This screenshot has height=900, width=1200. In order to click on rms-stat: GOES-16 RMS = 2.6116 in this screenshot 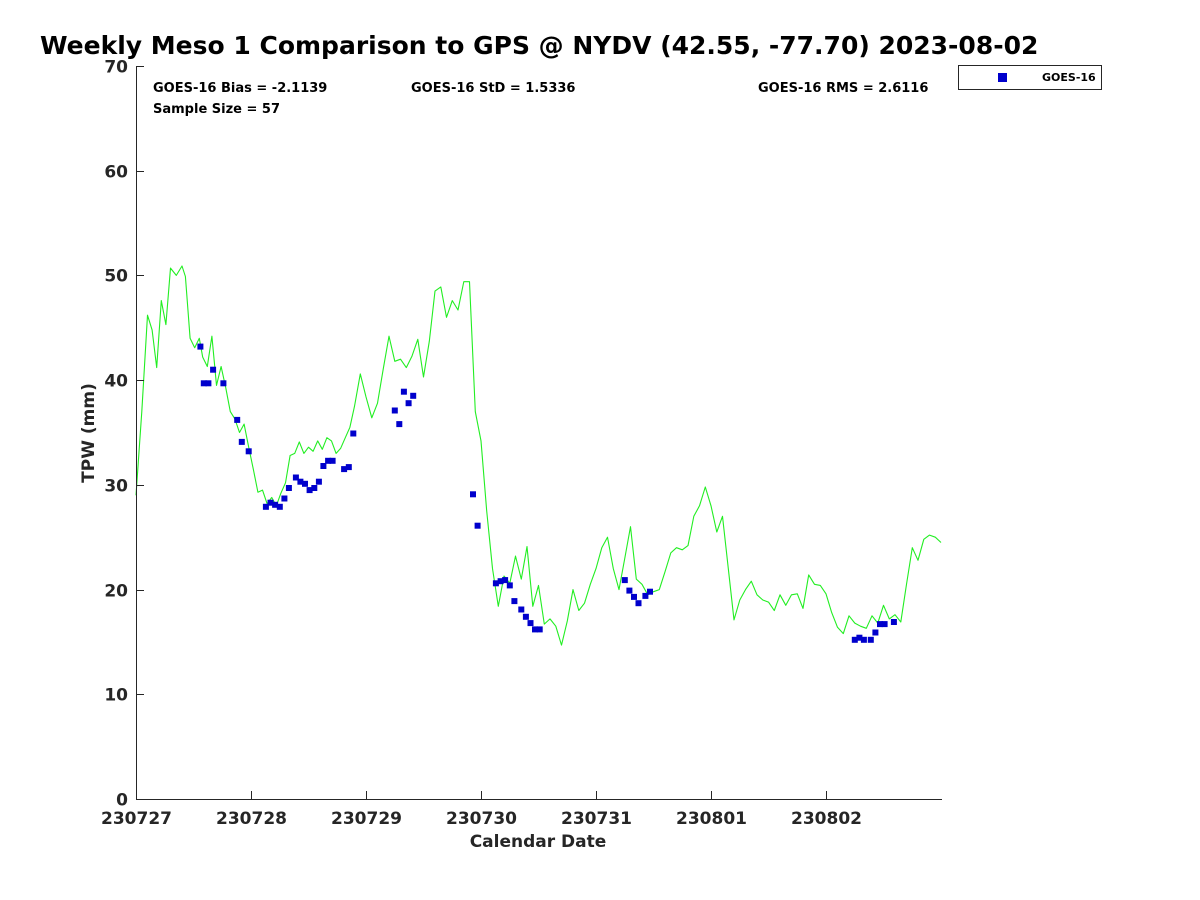, I will do `click(843, 88)`.